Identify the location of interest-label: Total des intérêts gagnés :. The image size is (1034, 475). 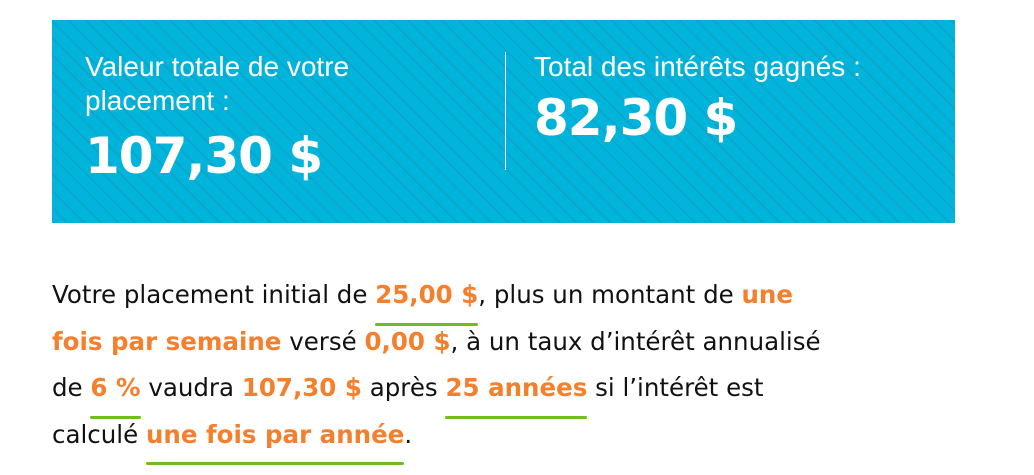
(697, 66).